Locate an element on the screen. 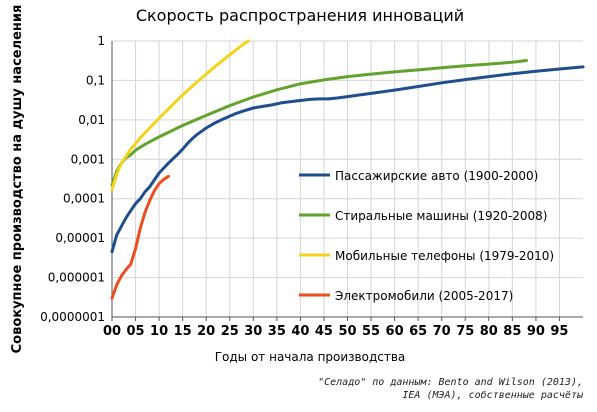  x-tick-label: 45 is located at coordinates (324, 331).